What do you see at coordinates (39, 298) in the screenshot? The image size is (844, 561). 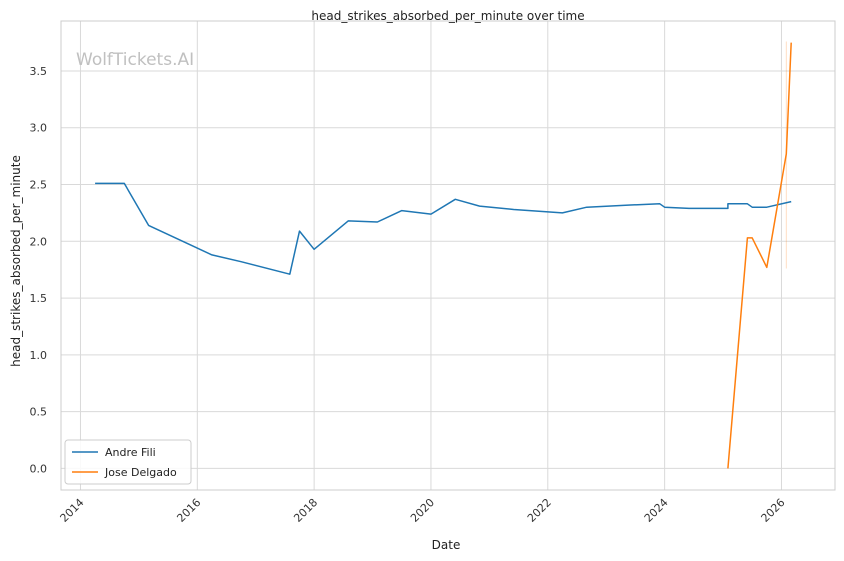 I see `y-tick-label: 1.5` at bounding box center [39, 298].